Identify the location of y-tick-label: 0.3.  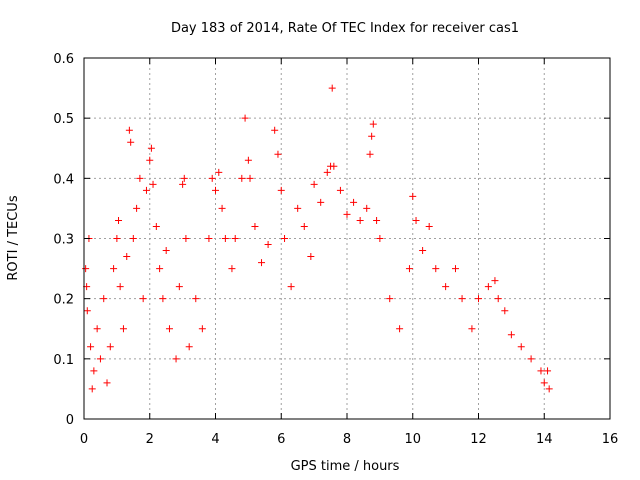
(63, 240).